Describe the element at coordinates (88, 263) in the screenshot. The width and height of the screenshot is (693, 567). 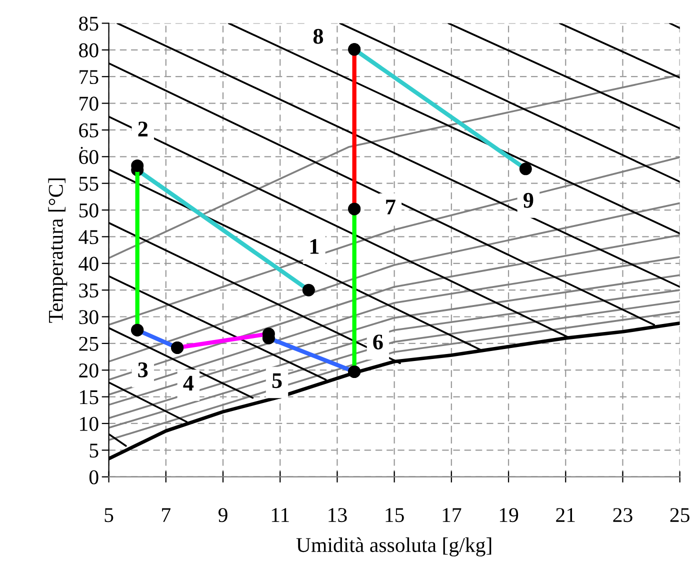
I see `y-tick-label: 40` at that location.